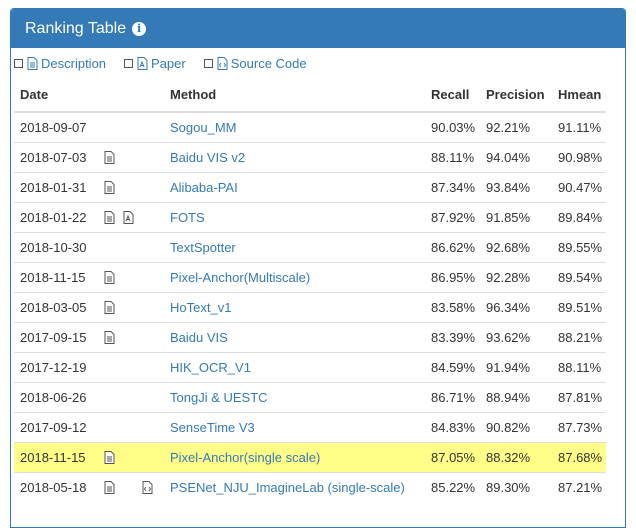 Image resolution: width=636 pixels, height=528 pixels. Describe the element at coordinates (74, 63) in the screenshot. I see `legend-description-label: Description` at that location.